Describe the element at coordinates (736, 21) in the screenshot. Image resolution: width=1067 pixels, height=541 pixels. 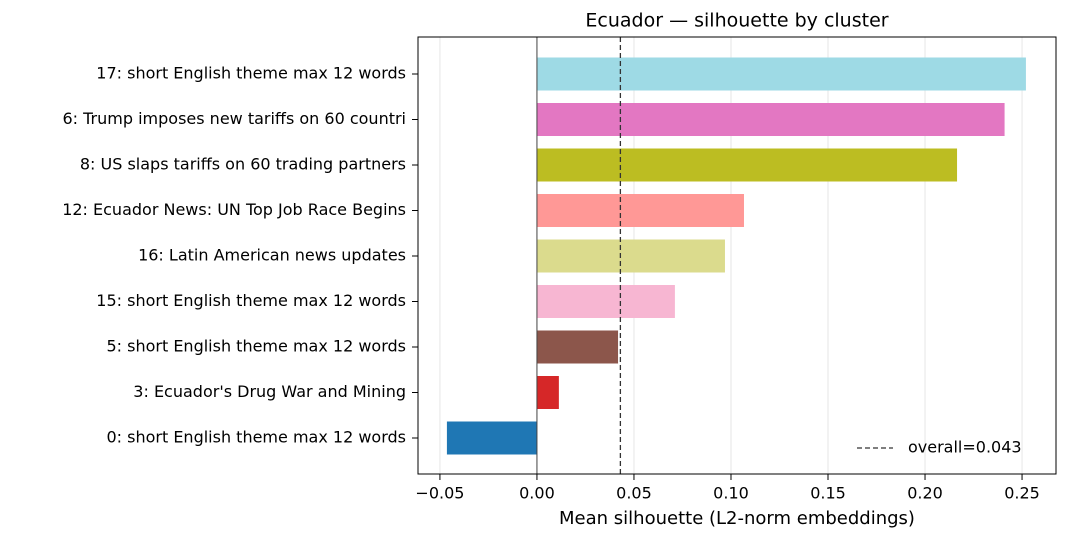
I see `chart-title: Ecuador — silhouette by cluster` at that location.